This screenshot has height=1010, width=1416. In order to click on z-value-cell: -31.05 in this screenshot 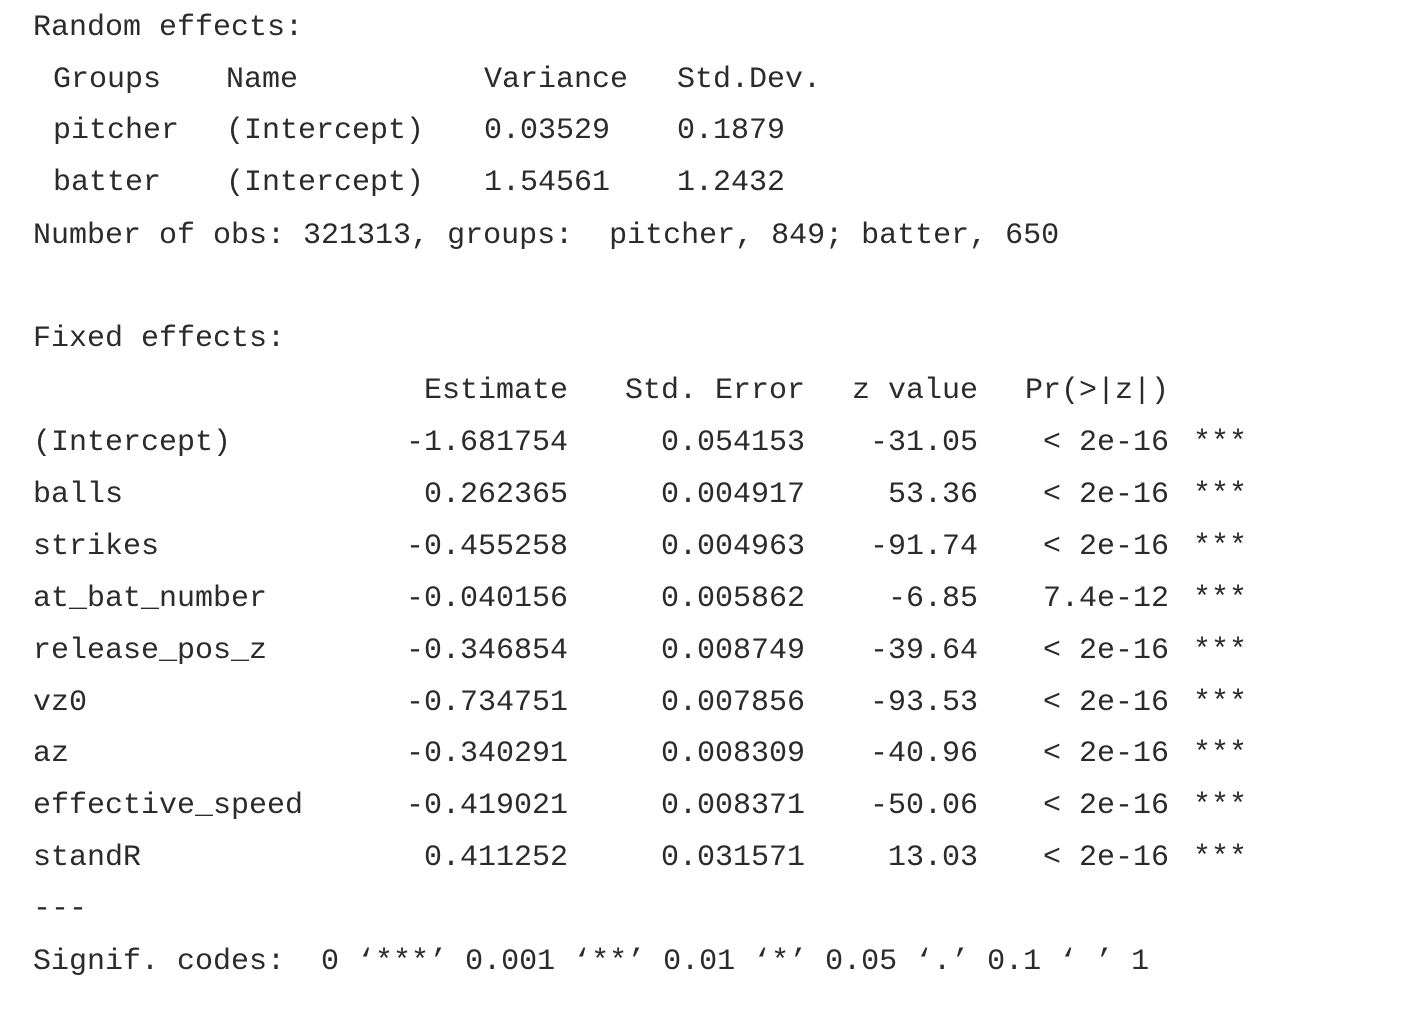, I will do `click(923, 443)`.